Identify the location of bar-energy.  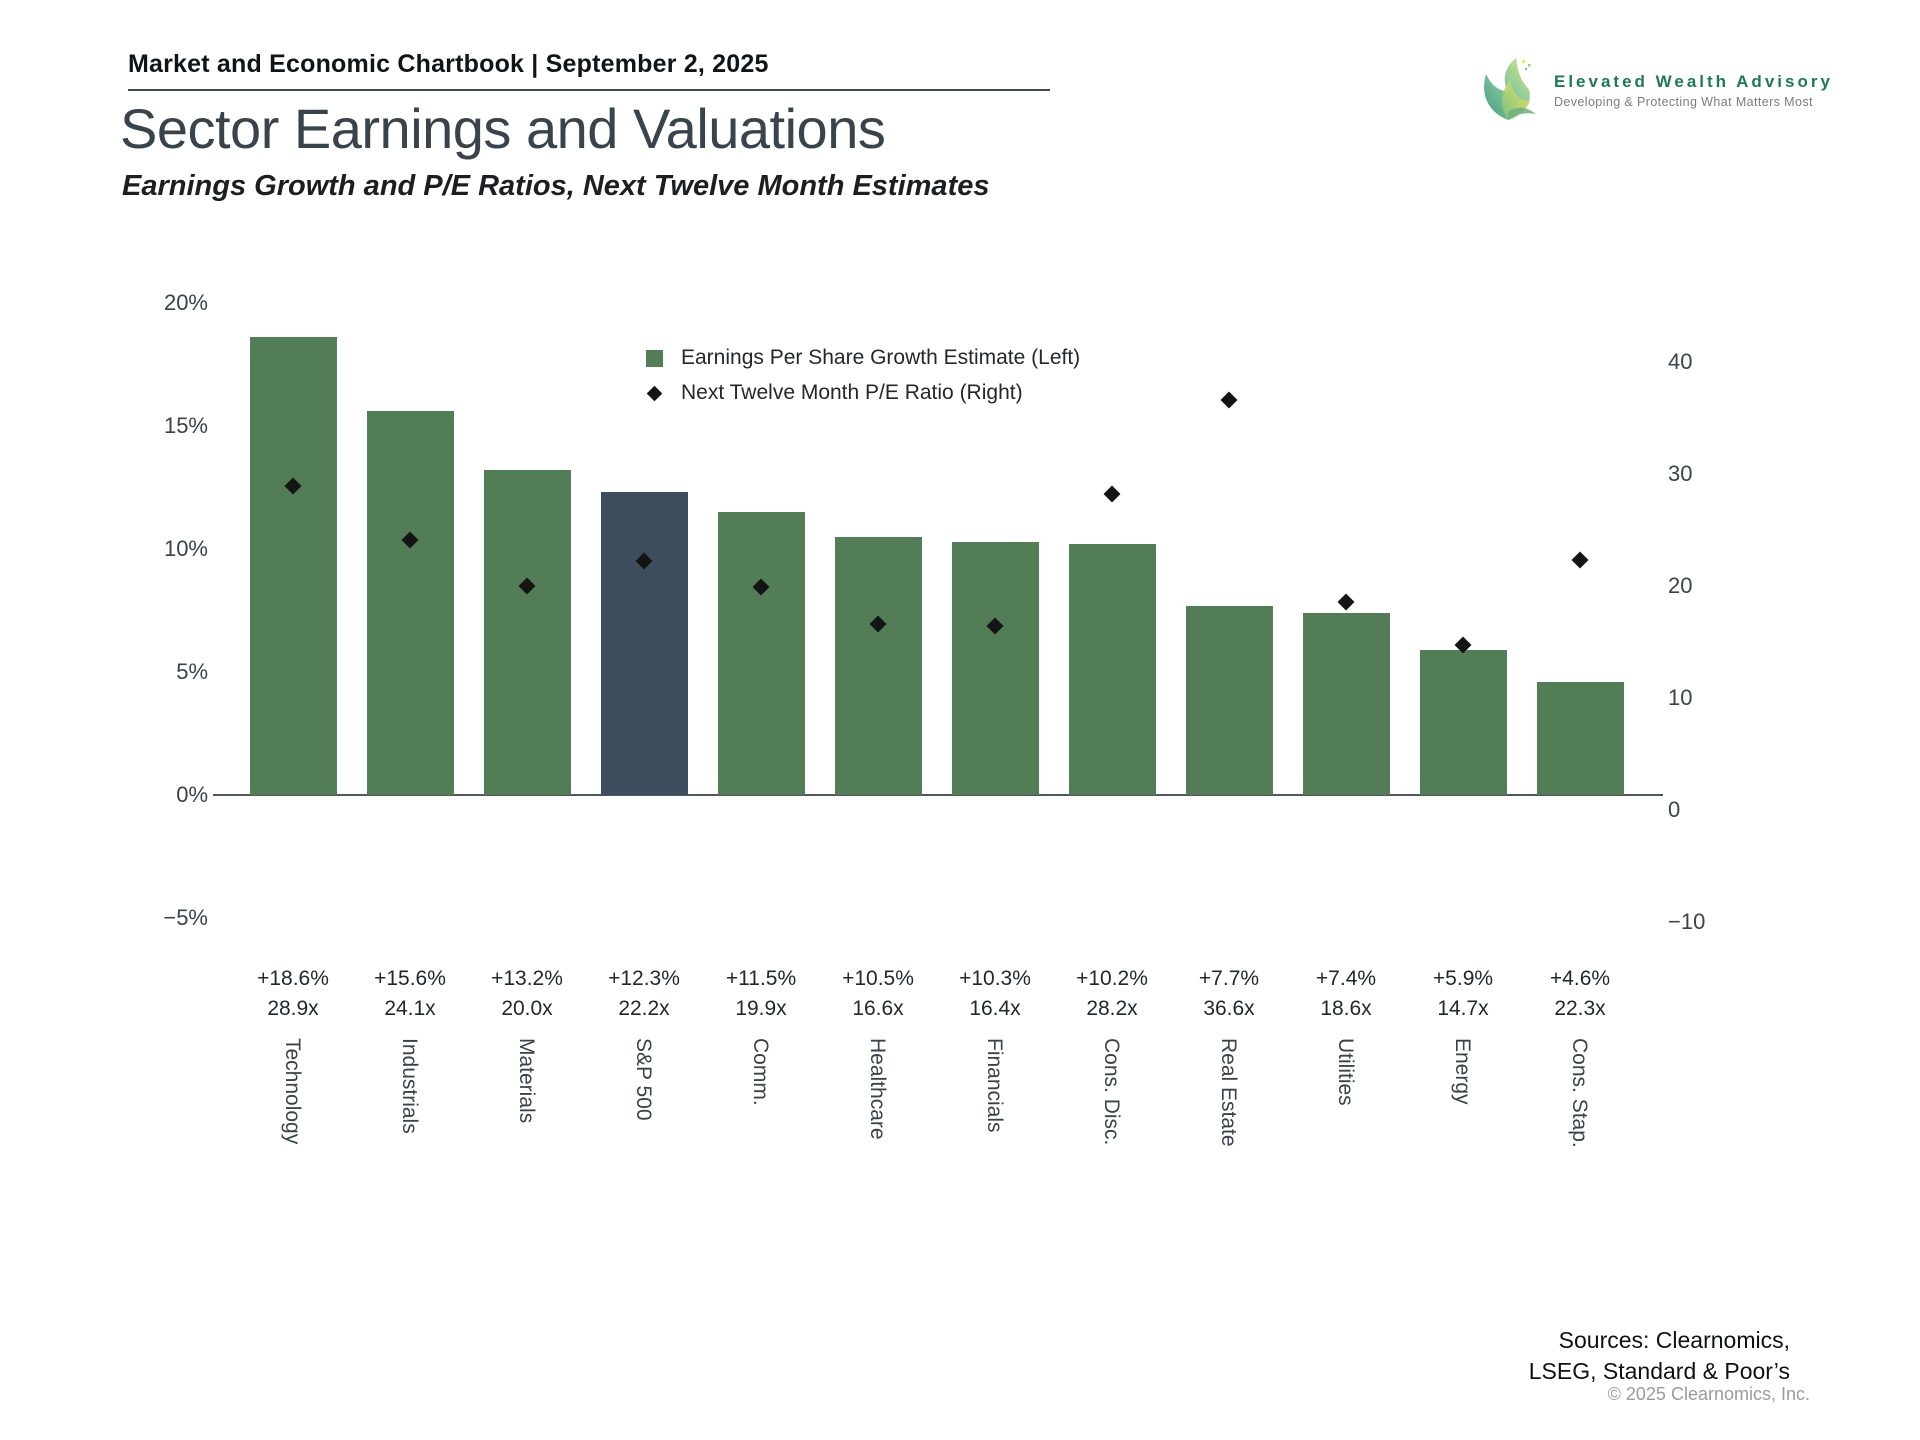
(1463, 722).